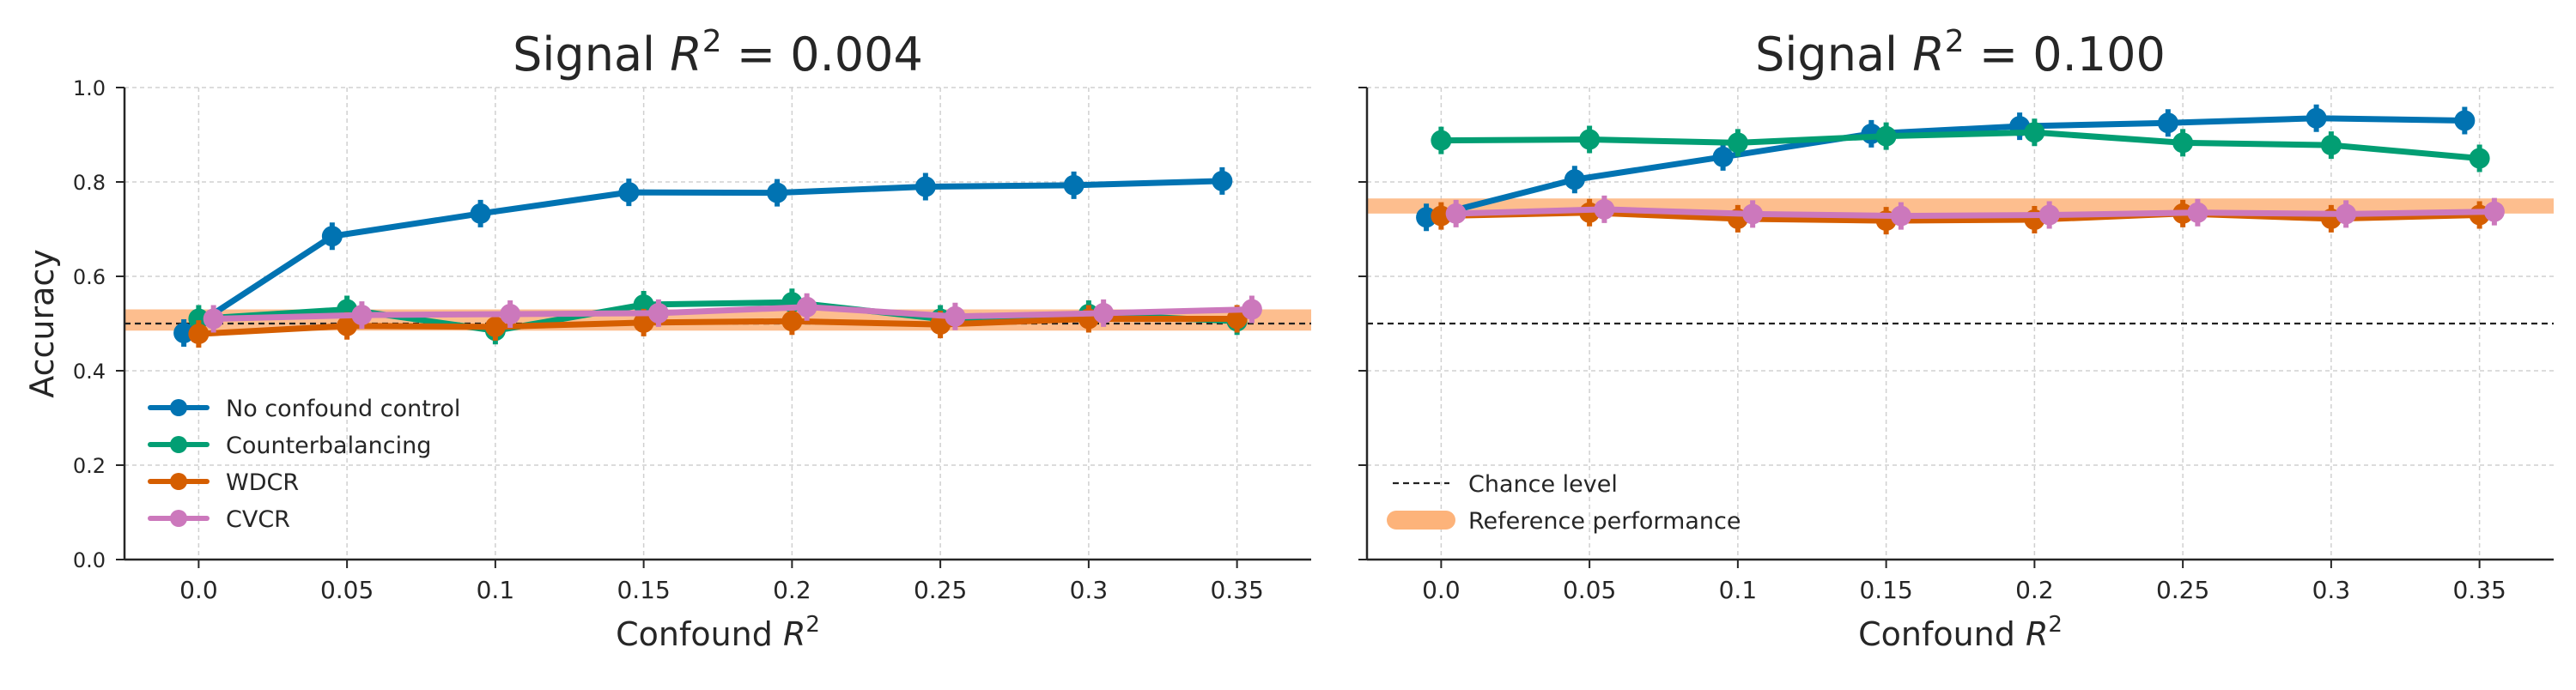 The width and height of the screenshot is (2576, 690). I want to click on legend-entry: Counterbalancing, so click(290, 446).